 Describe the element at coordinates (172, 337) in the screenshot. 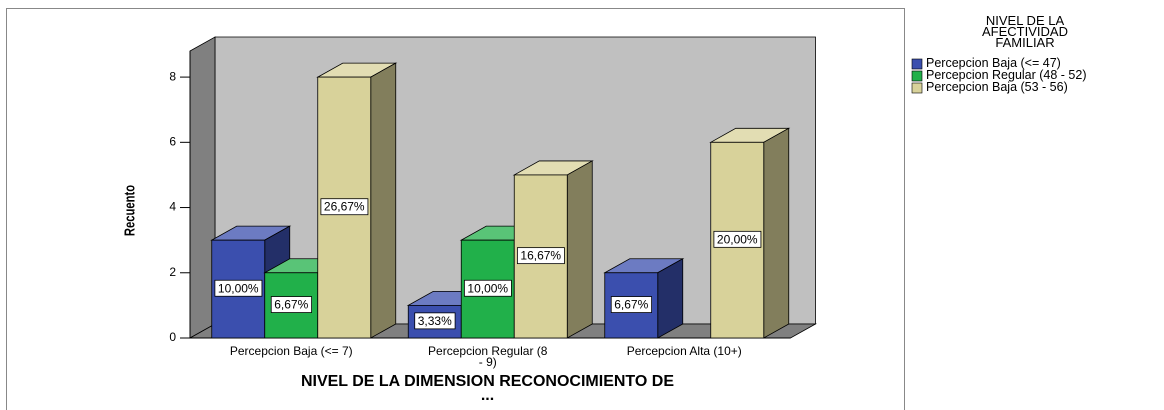

I see `y-tick-label: 0` at that location.